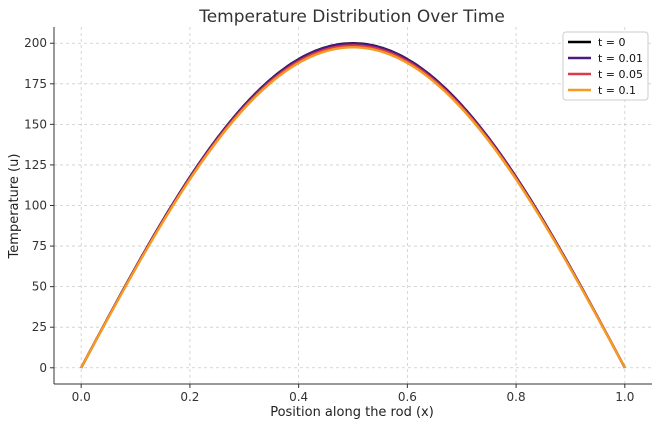 The image size is (660, 426). Describe the element at coordinates (407, 397) in the screenshot. I see `x-tick-label: 0.6` at that location.